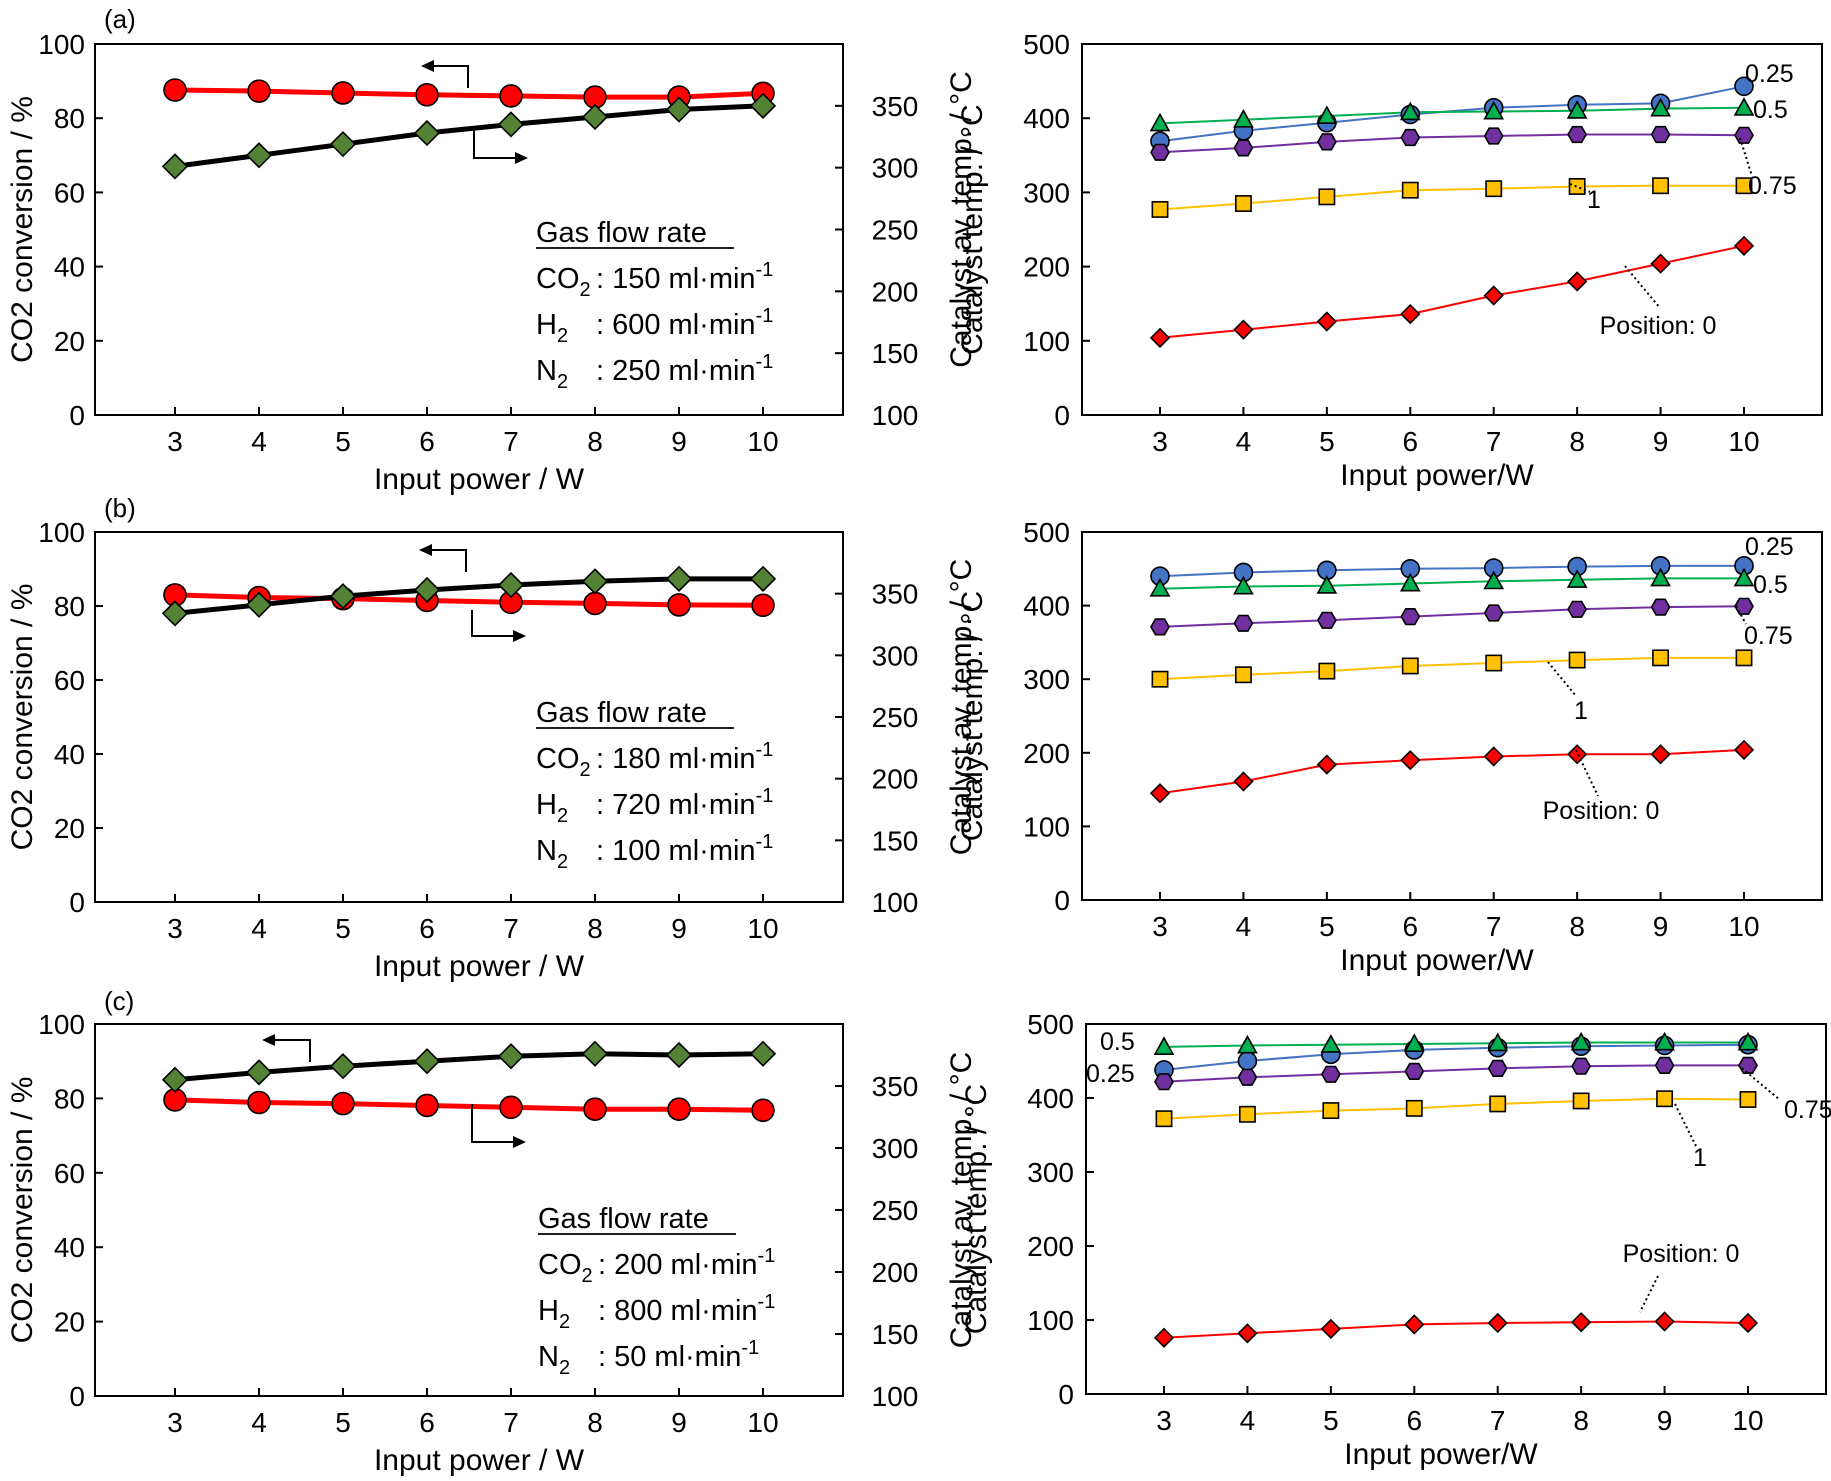  I want to click on y2-tick-label: 300, so click(895, 655).